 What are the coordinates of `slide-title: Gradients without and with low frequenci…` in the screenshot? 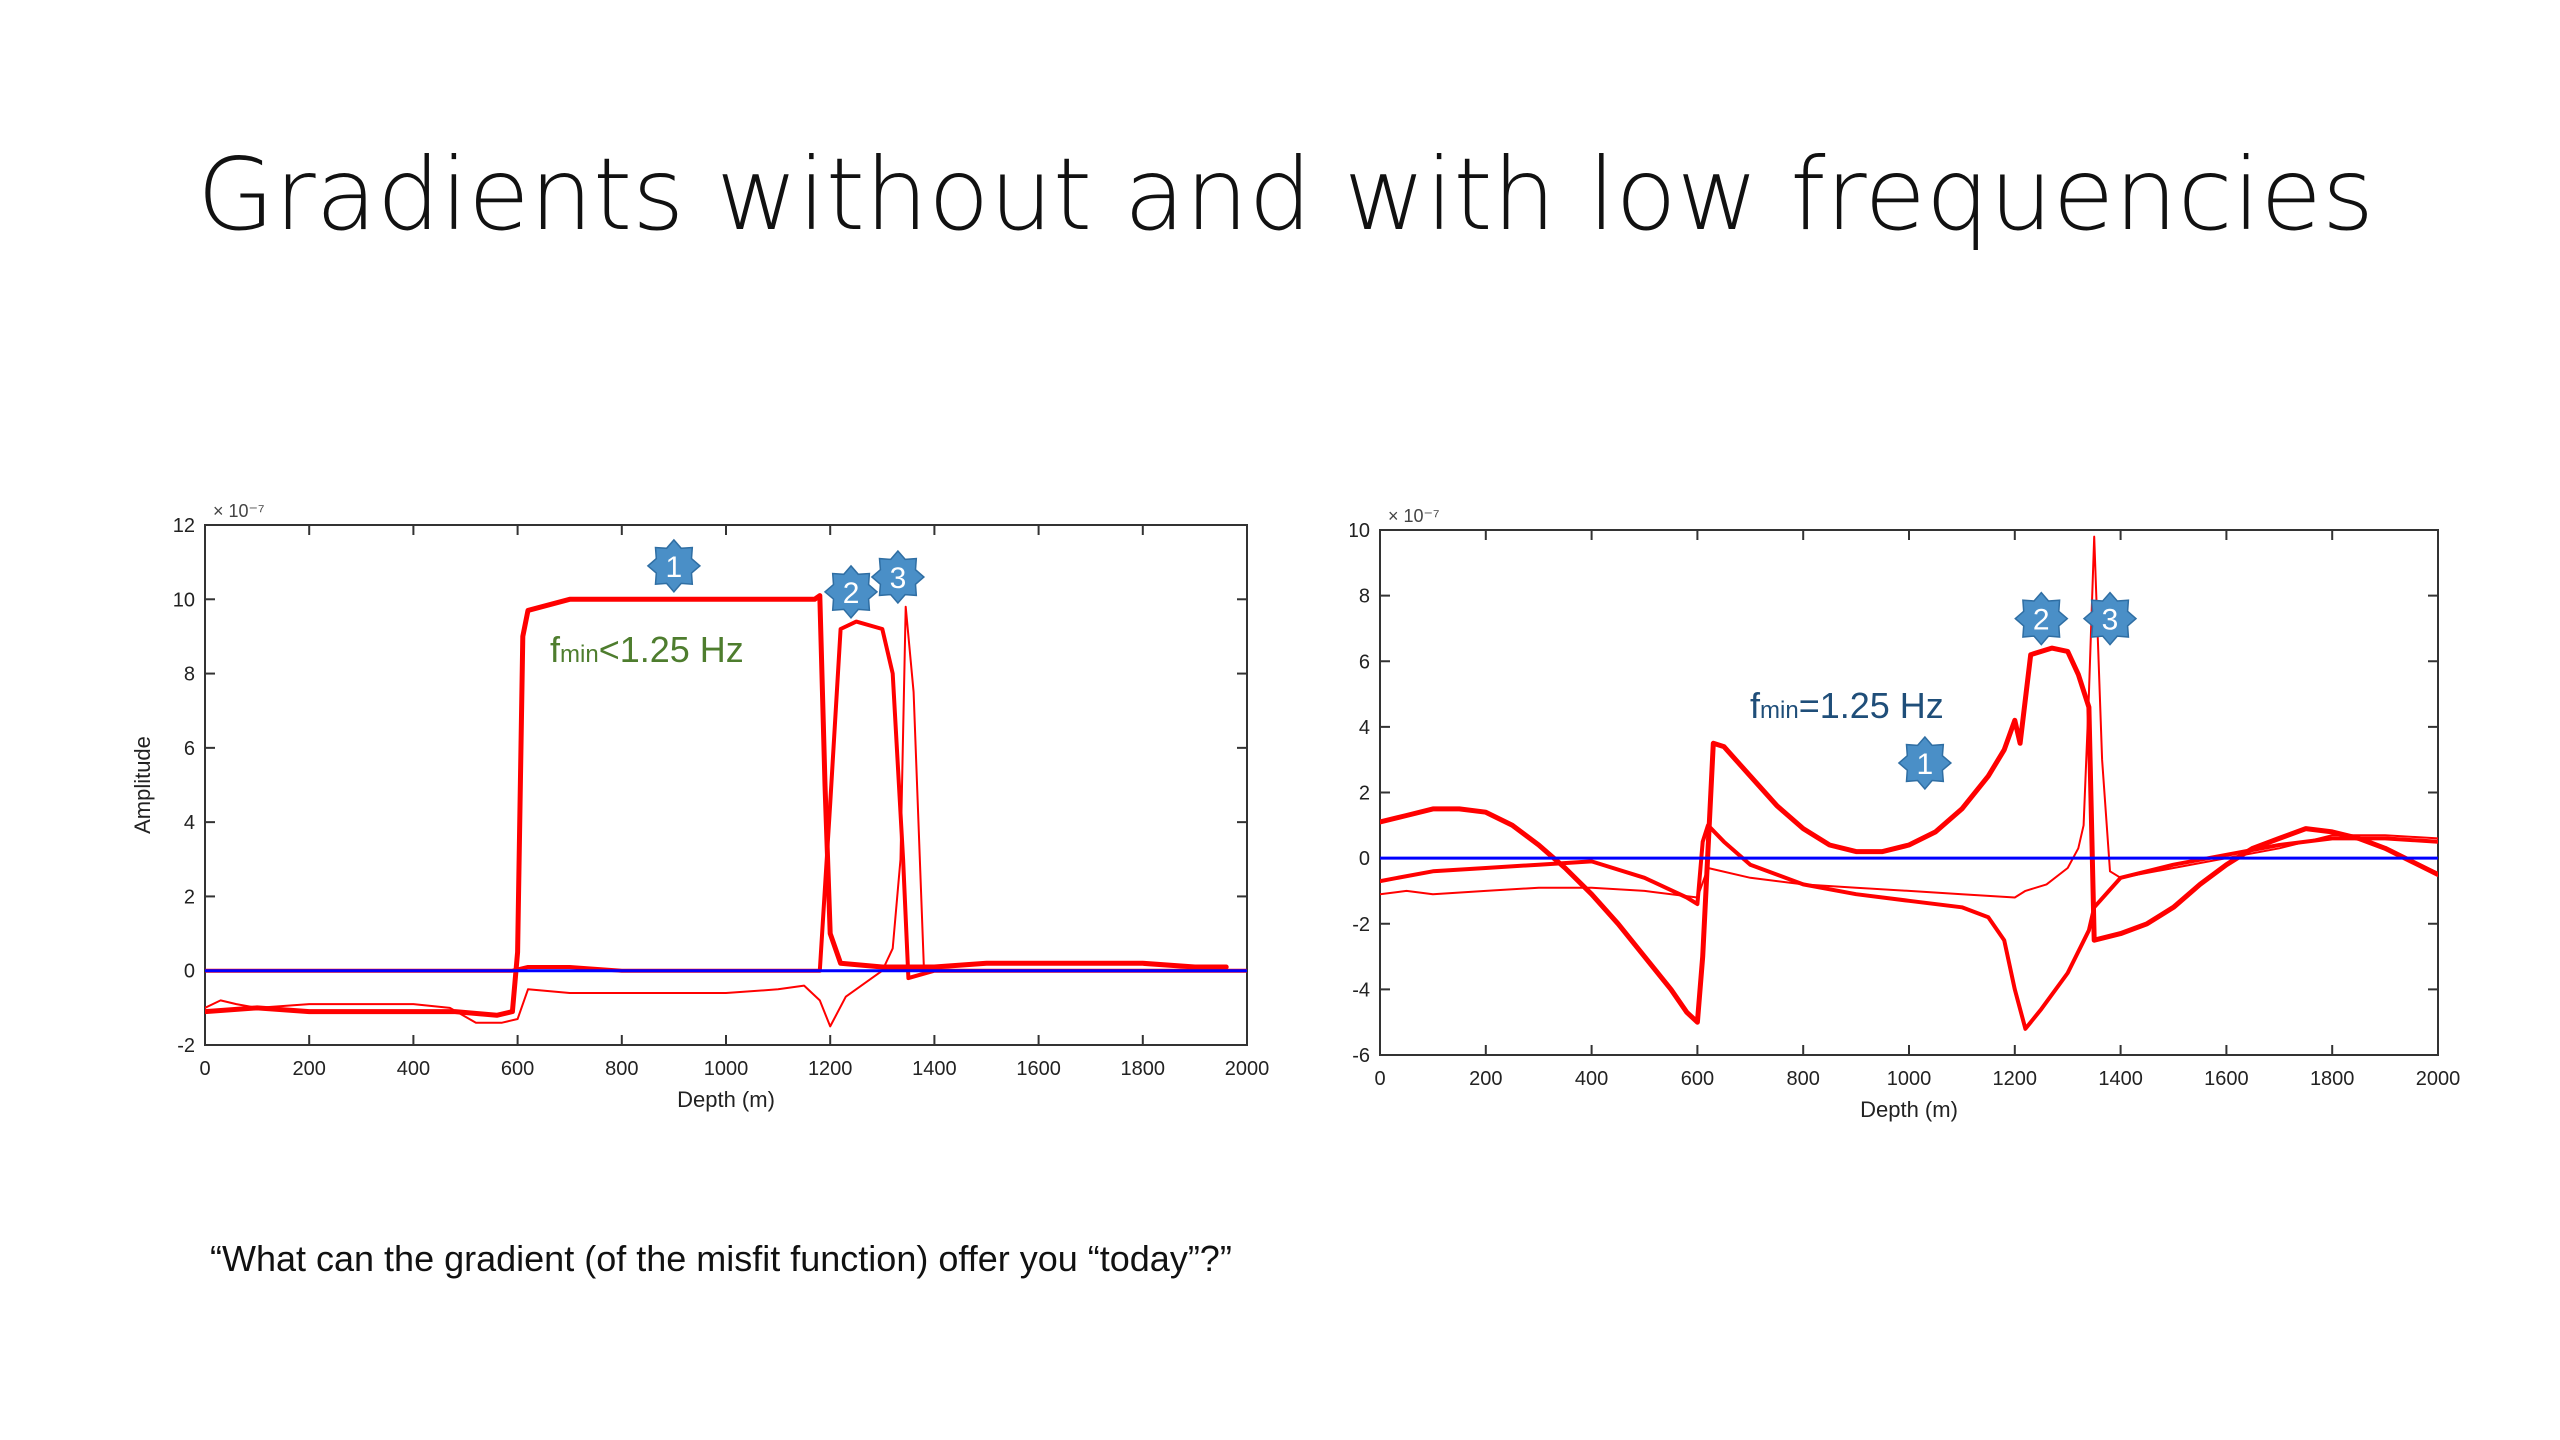 It's located at (1286, 194).